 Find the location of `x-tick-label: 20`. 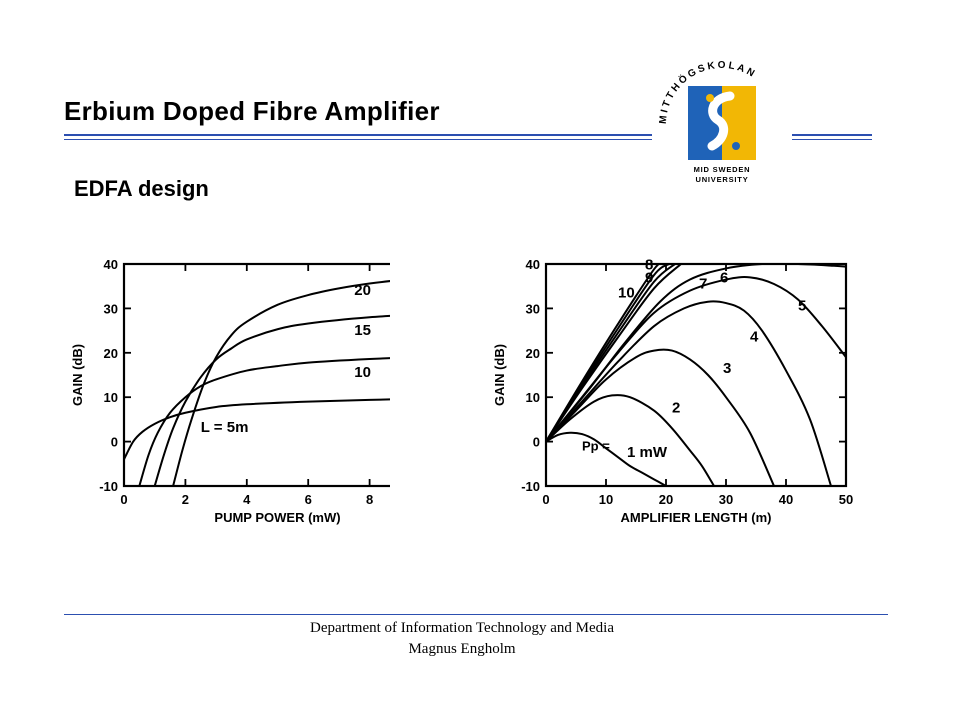

x-tick-label: 20 is located at coordinates (666, 499).